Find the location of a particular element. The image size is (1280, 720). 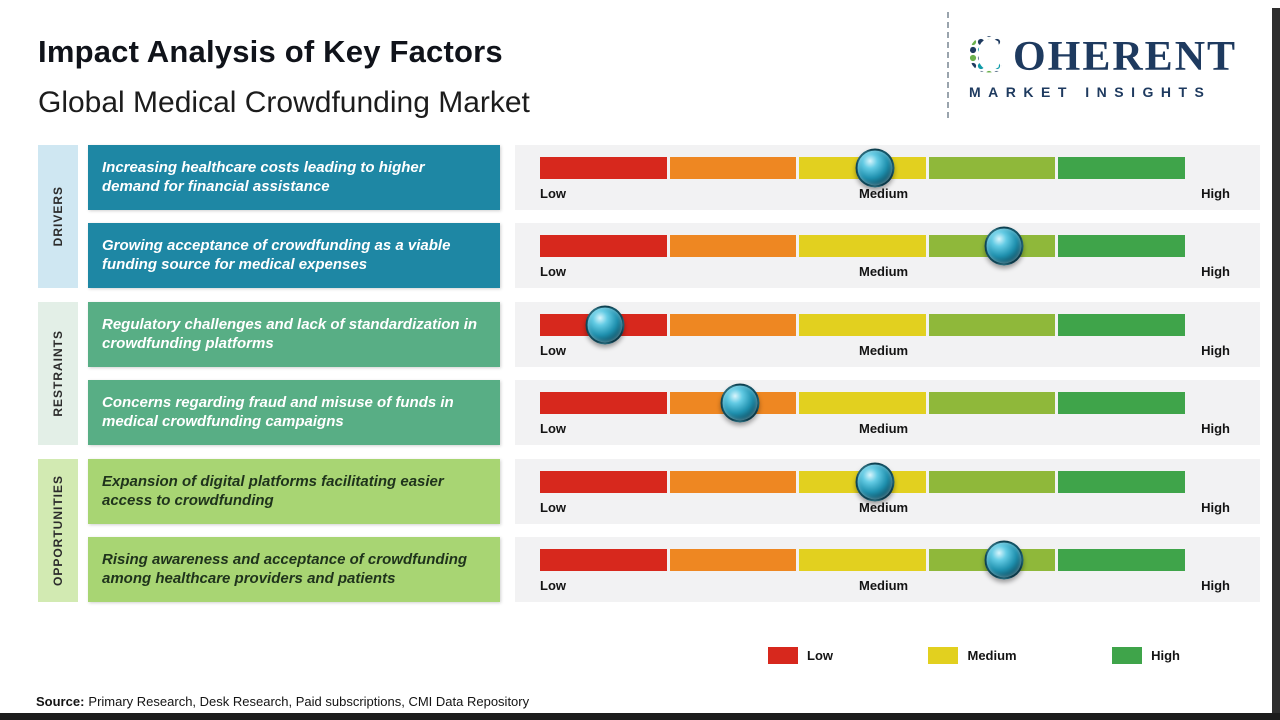

group-tab-restraints: RESTRAINTS is located at coordinates (58, 373).